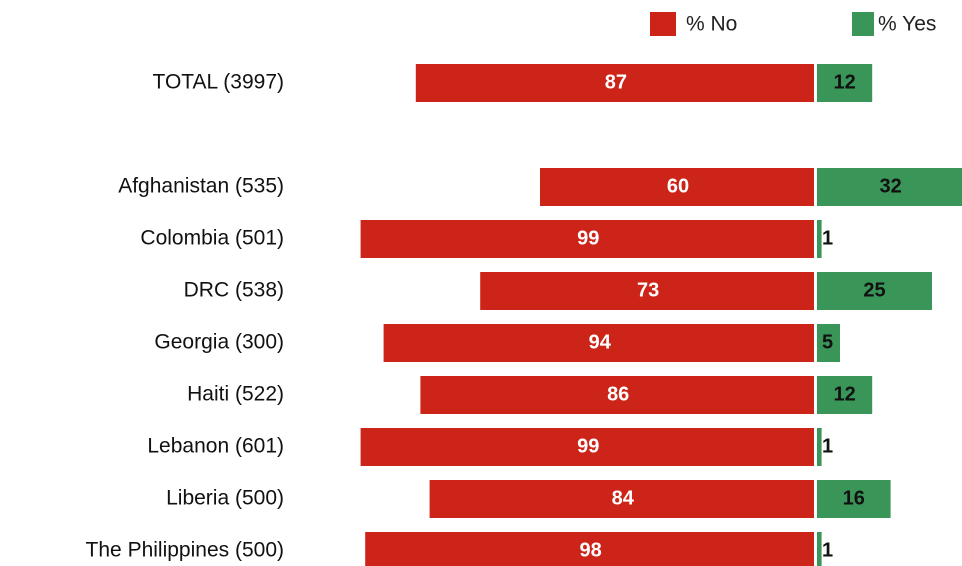 Image resolution: width=962 pixels, height=566 pixels. I want to click on value-label: 98, so click(590, 550).